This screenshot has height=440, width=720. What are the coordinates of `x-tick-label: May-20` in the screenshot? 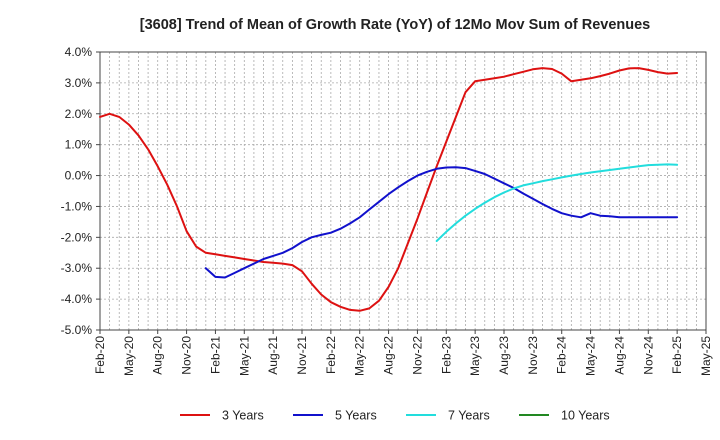 It's located at (129, 356).